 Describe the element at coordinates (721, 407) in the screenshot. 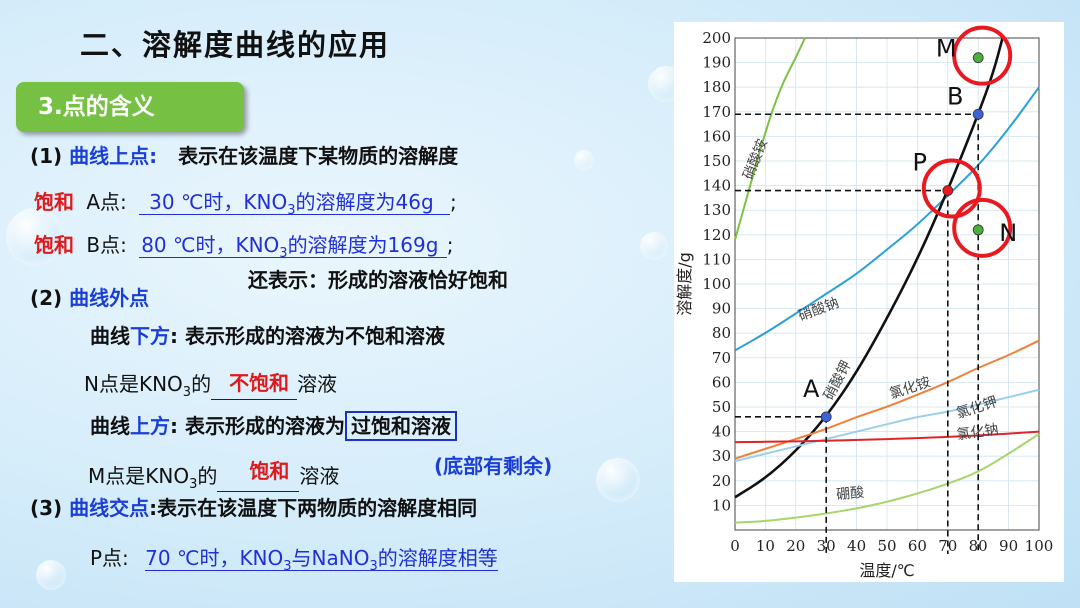

I see `y-tick-label: 50` at that location.